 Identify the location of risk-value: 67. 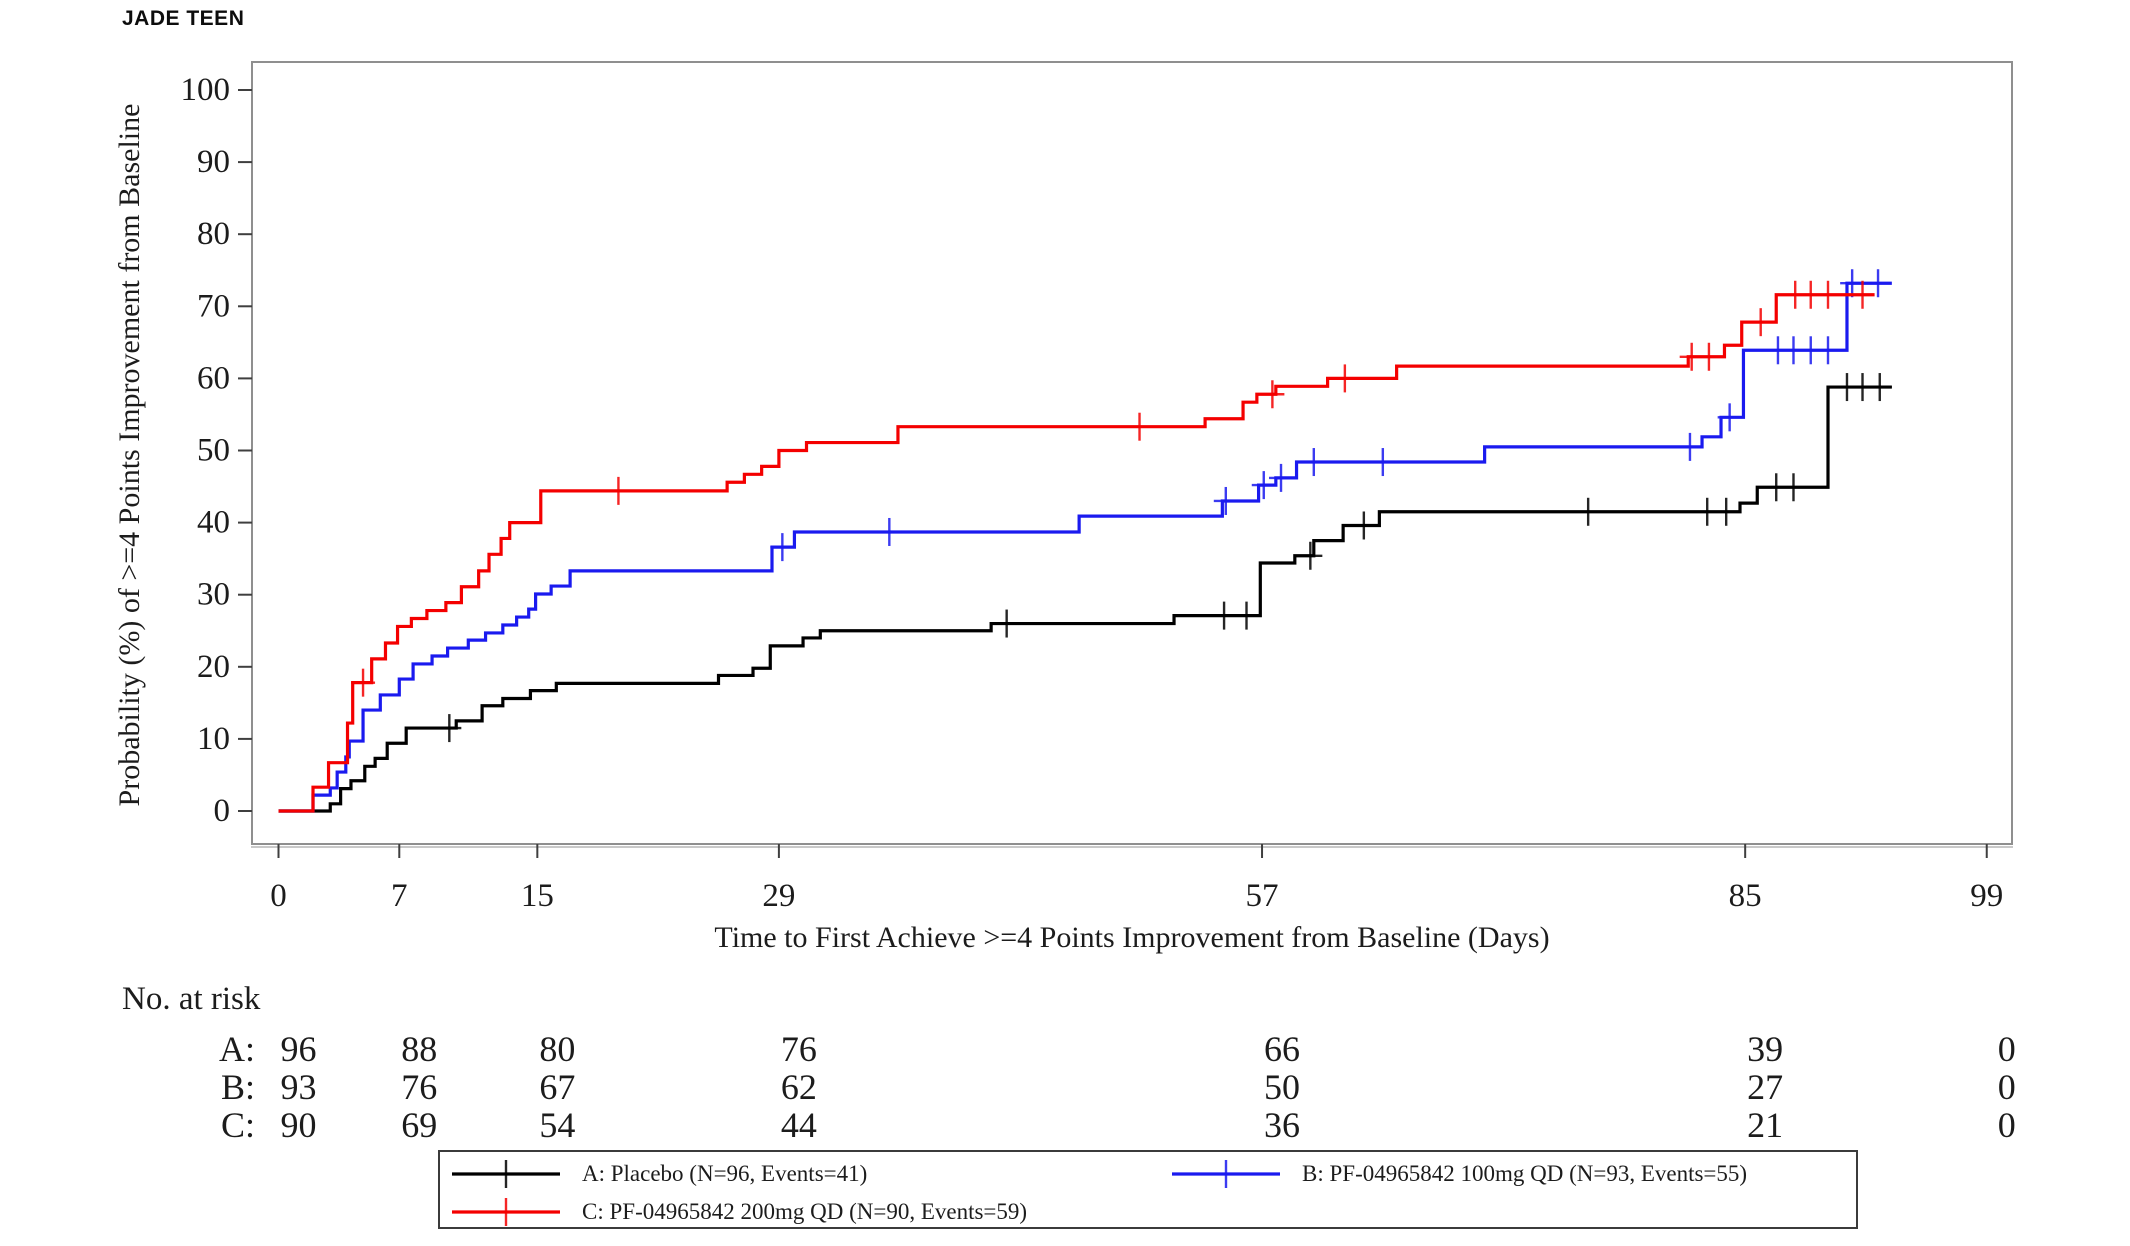
(557, 1087).